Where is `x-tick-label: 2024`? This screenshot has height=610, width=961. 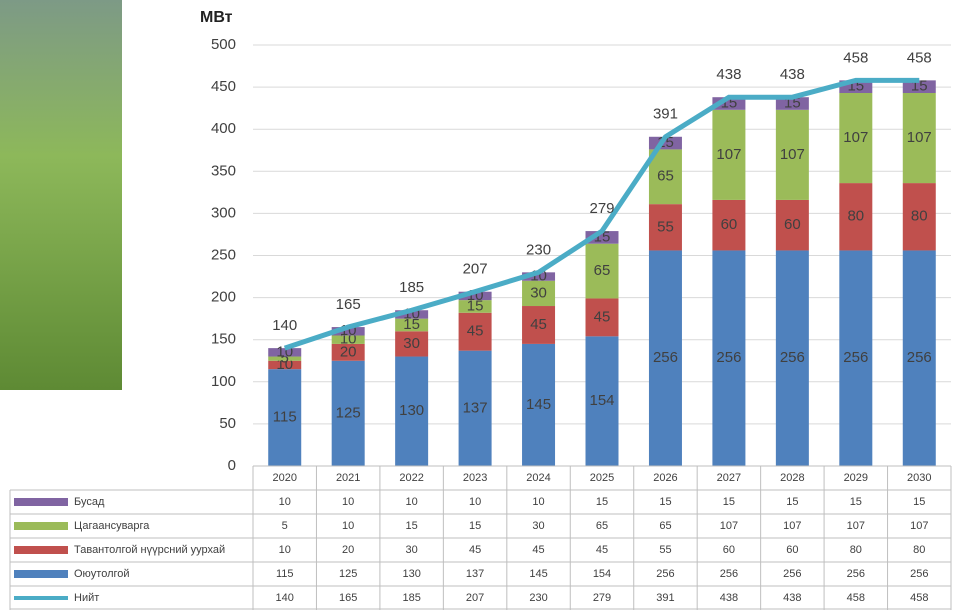
x-tick-label: 2024 is located at coordinates (538, 478).